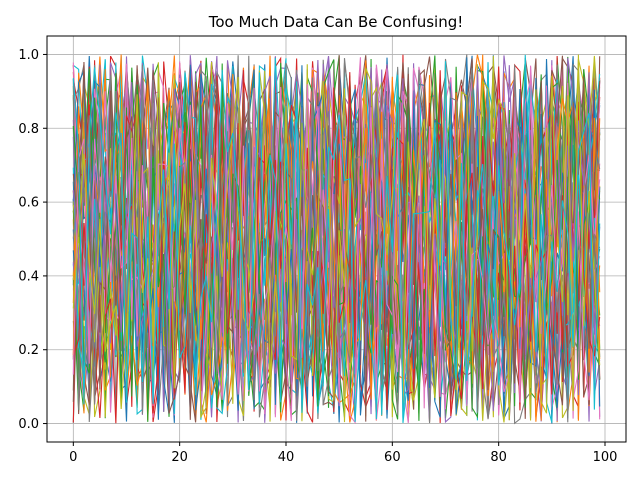 Image resolution: width=640 pixels, height=480 pixels. What do you see at coordinates (28, 203) in the screenshot?
I see `y-tick-label: 0.6` at bounding box center [28, 203].